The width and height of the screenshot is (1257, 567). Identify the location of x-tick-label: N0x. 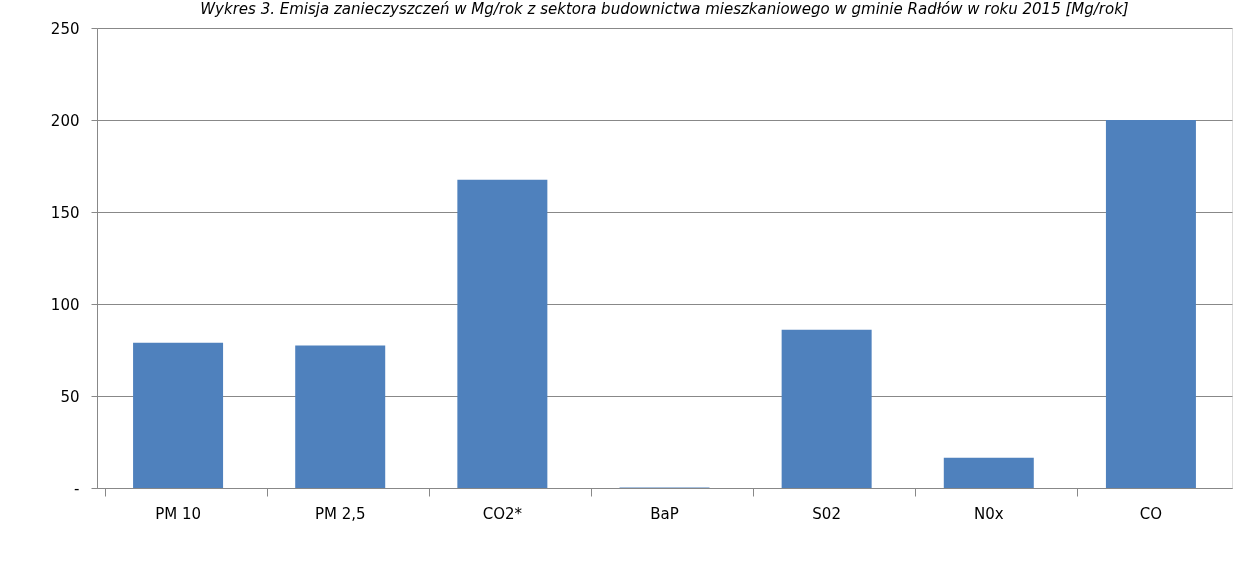
(988, 513).